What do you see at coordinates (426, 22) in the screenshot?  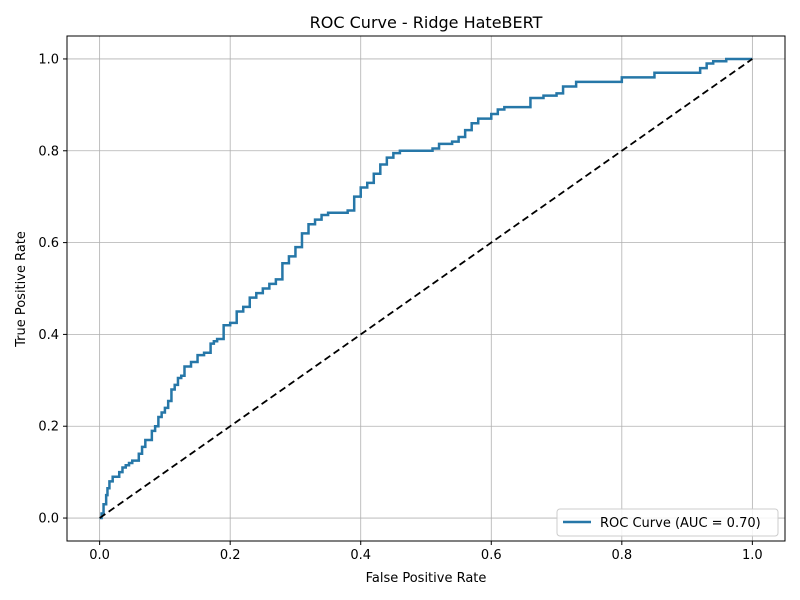 I see `chart-title: ROC Curve - Ridge HateBERT` at bounding box center [426, 22].